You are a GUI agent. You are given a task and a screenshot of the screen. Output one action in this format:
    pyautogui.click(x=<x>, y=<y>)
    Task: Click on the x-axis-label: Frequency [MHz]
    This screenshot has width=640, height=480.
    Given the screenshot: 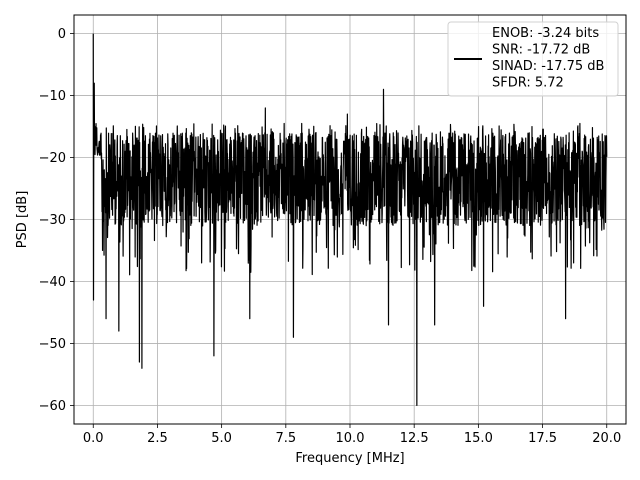 What is the action you would take?
    pyautogui.click(x=349, y=458)
    